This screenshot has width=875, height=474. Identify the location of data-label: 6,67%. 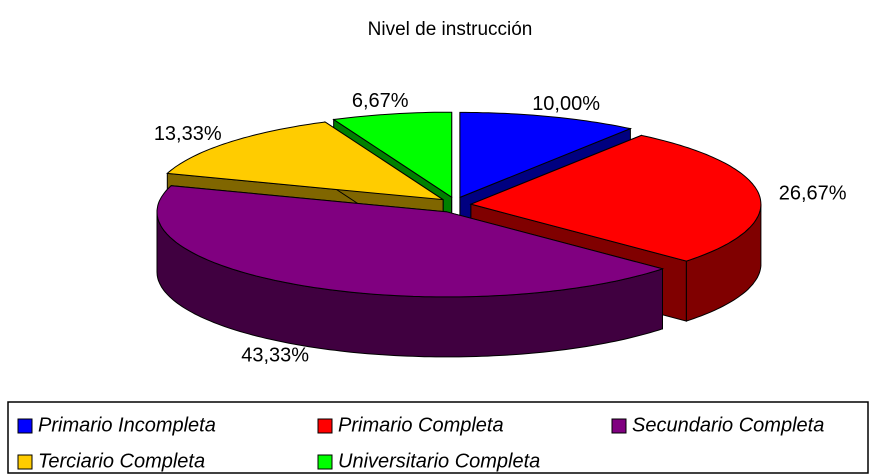
(380, 101).